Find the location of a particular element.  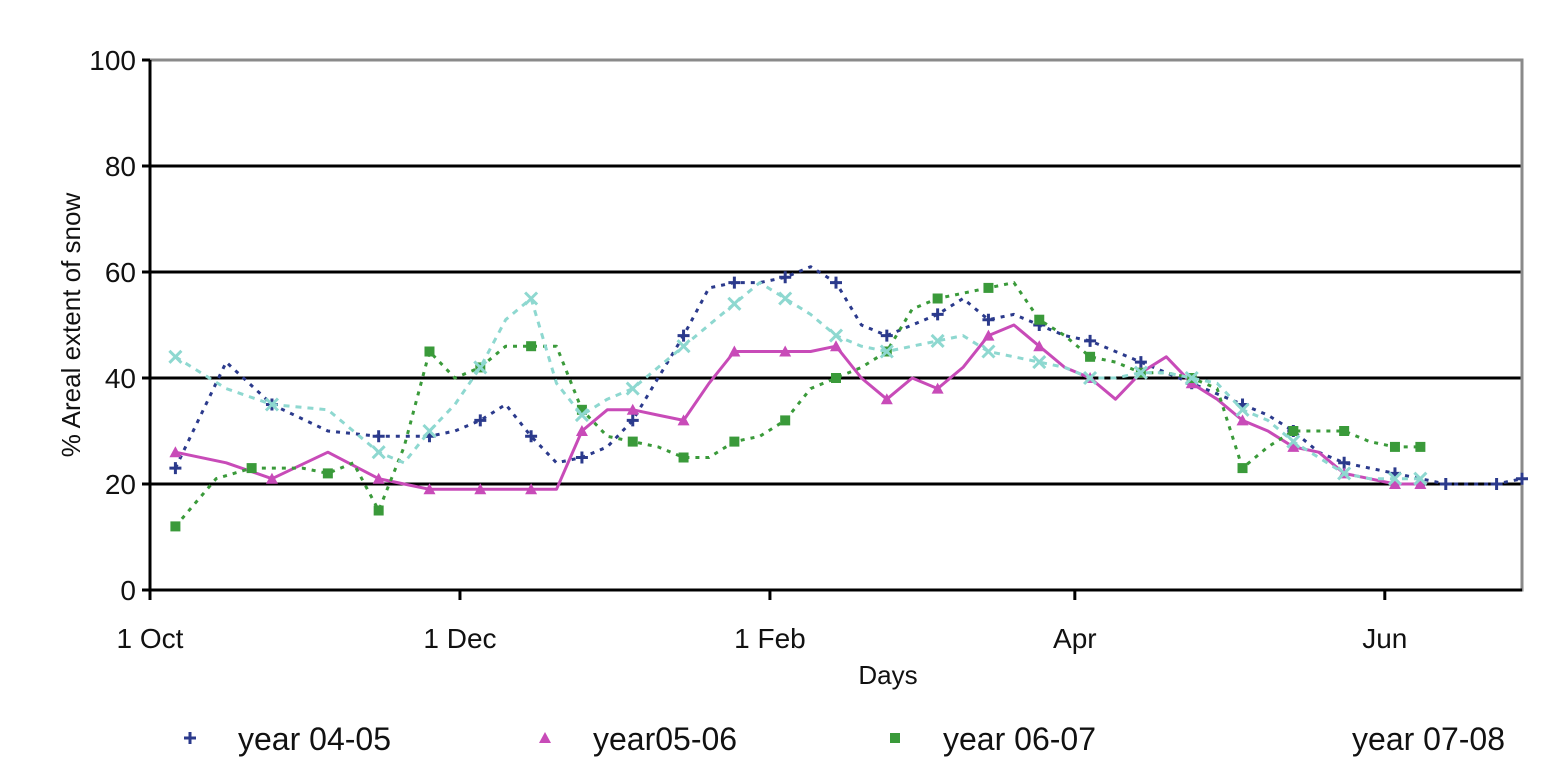

x-axis-title: Days is located at coordinates (887, 675).